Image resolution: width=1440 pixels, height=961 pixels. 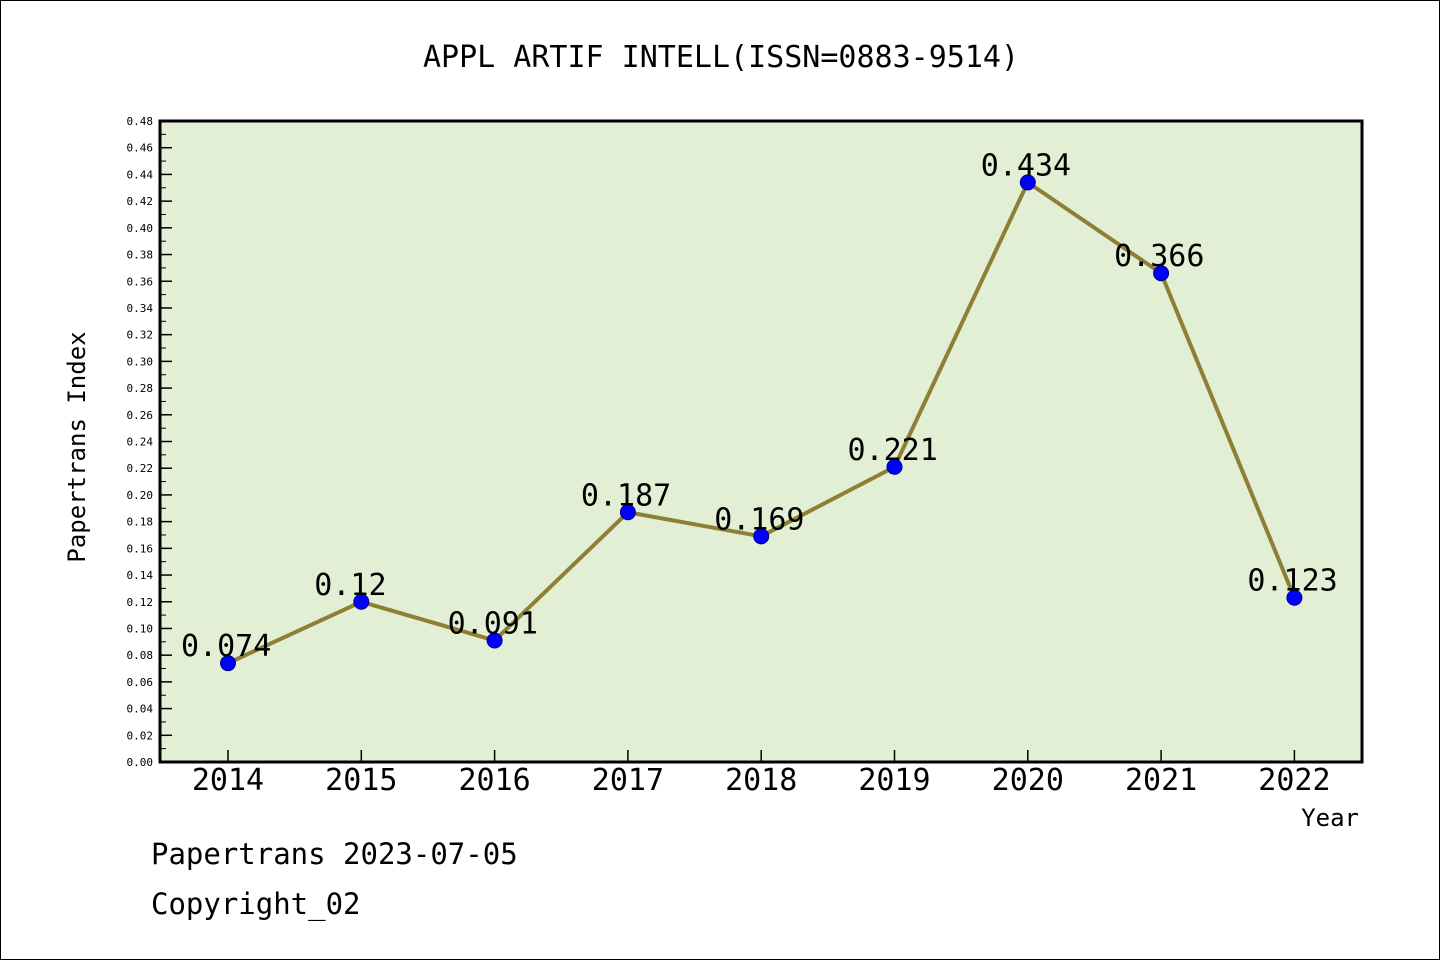 I want to click on x-tick-label: 2020, so click(x=1028, y=780).